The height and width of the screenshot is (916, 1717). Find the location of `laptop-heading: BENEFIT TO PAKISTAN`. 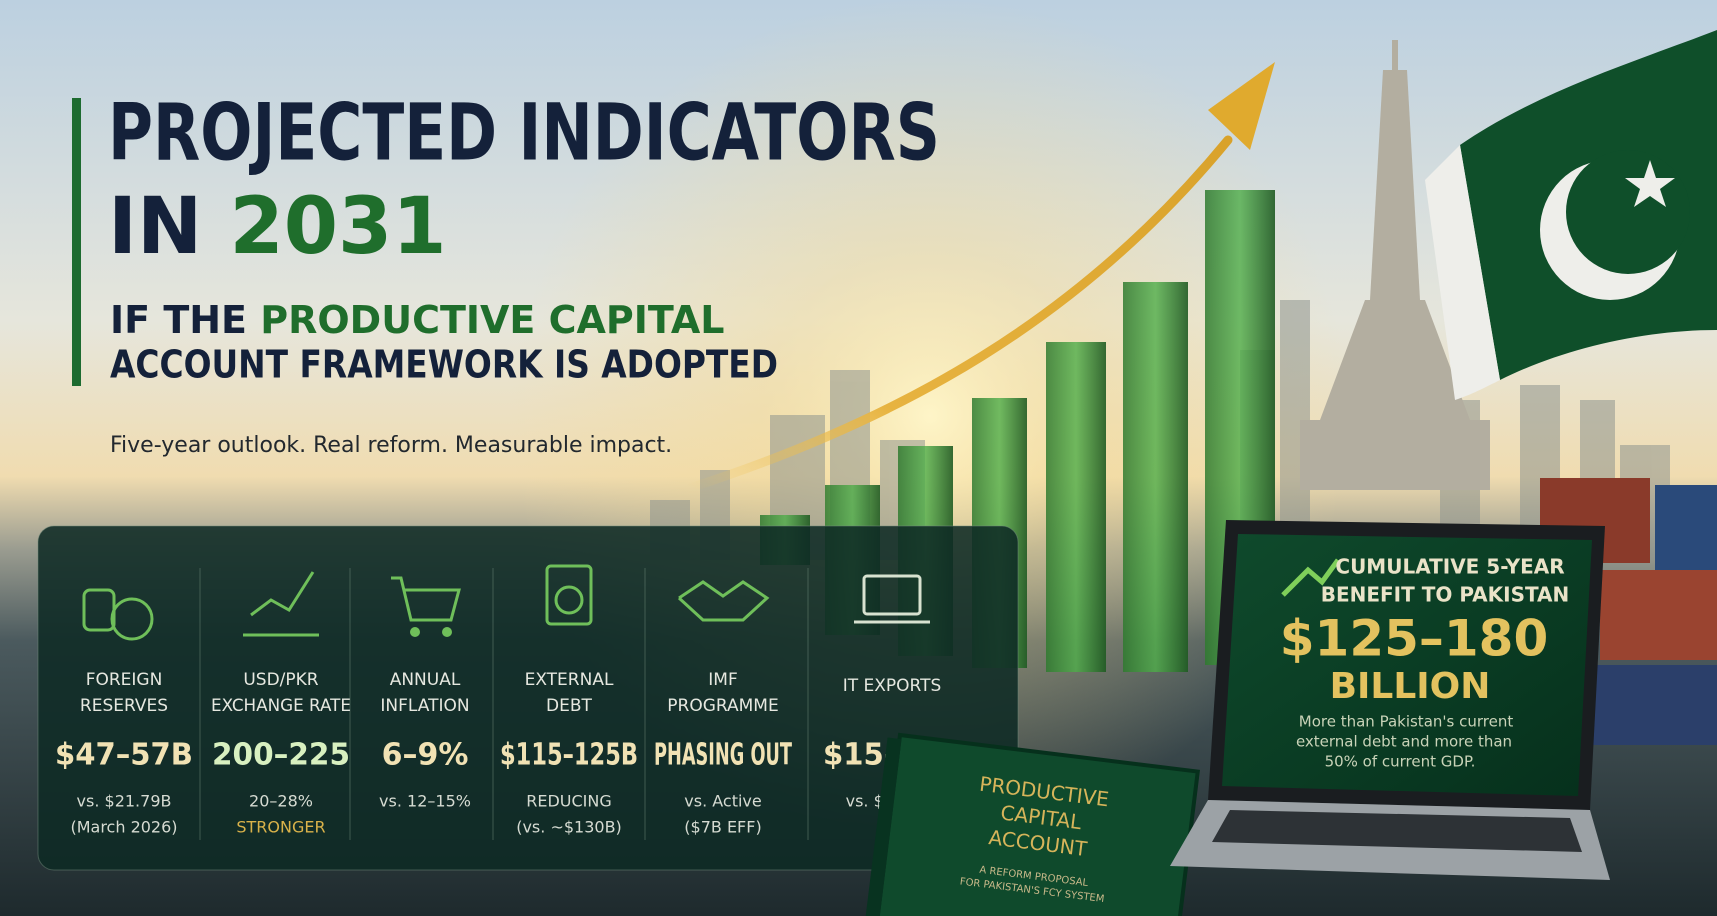

laptop-heading: BENEFIT TO PAKISTAN is located at coordinates (1445, 595).